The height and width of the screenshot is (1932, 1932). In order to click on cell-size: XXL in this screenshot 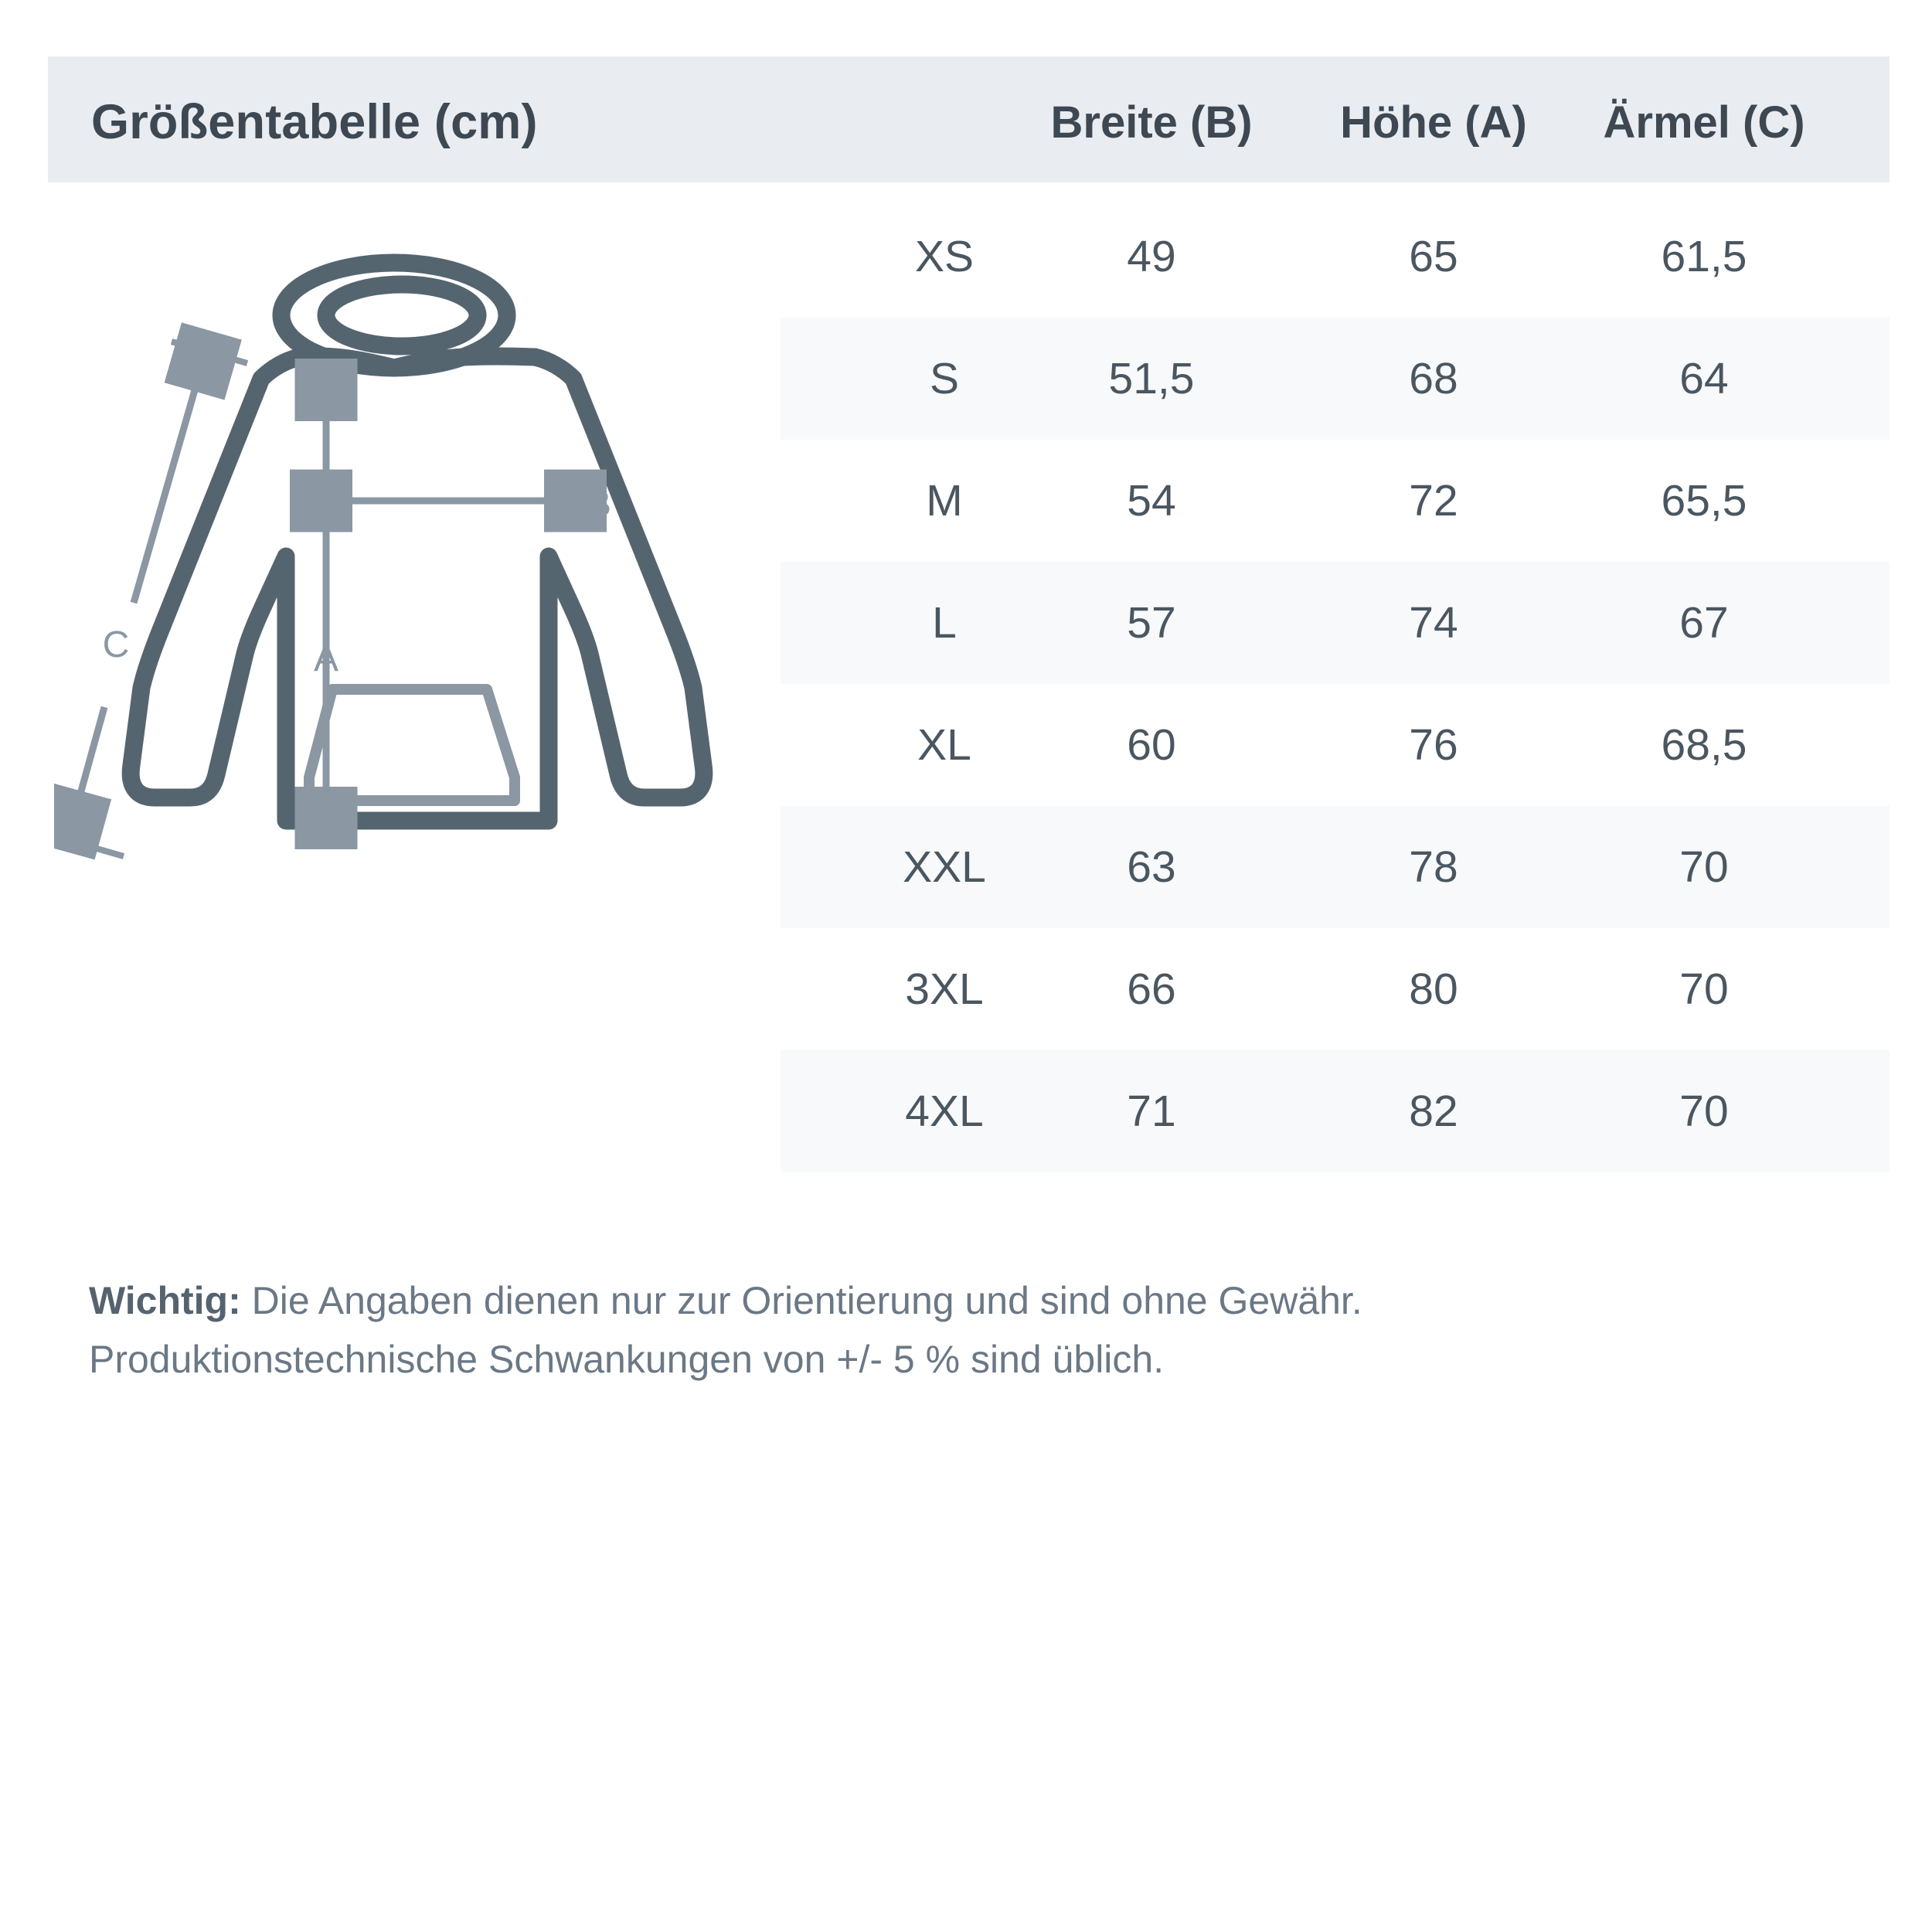, I will do `click(944, 867)`.